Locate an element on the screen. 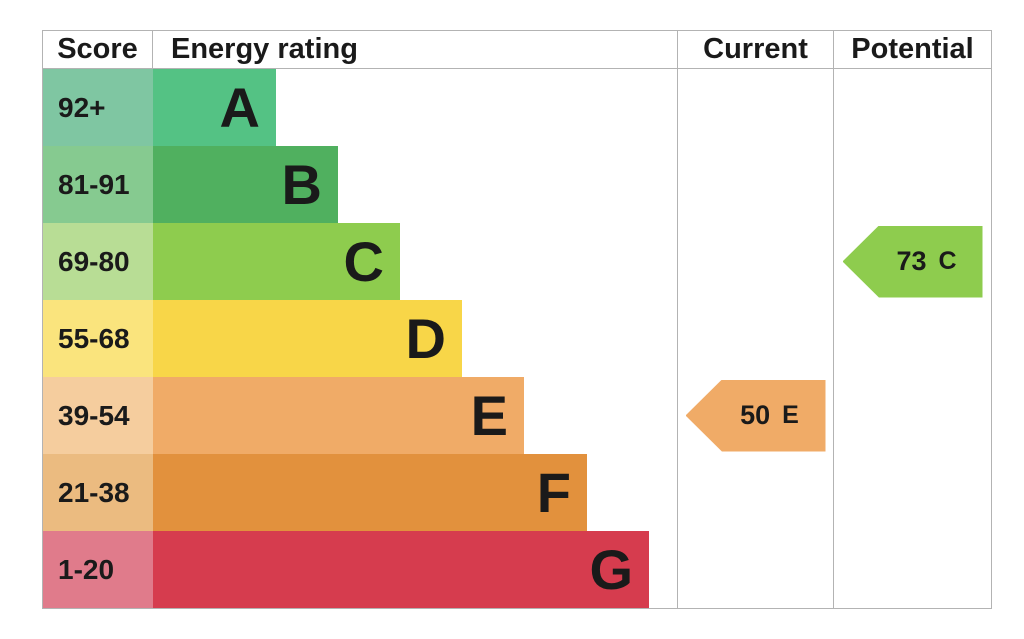 This screenshot has height=639, width=1024. score-cell: 69-80 is located at coordinates (98, 261).